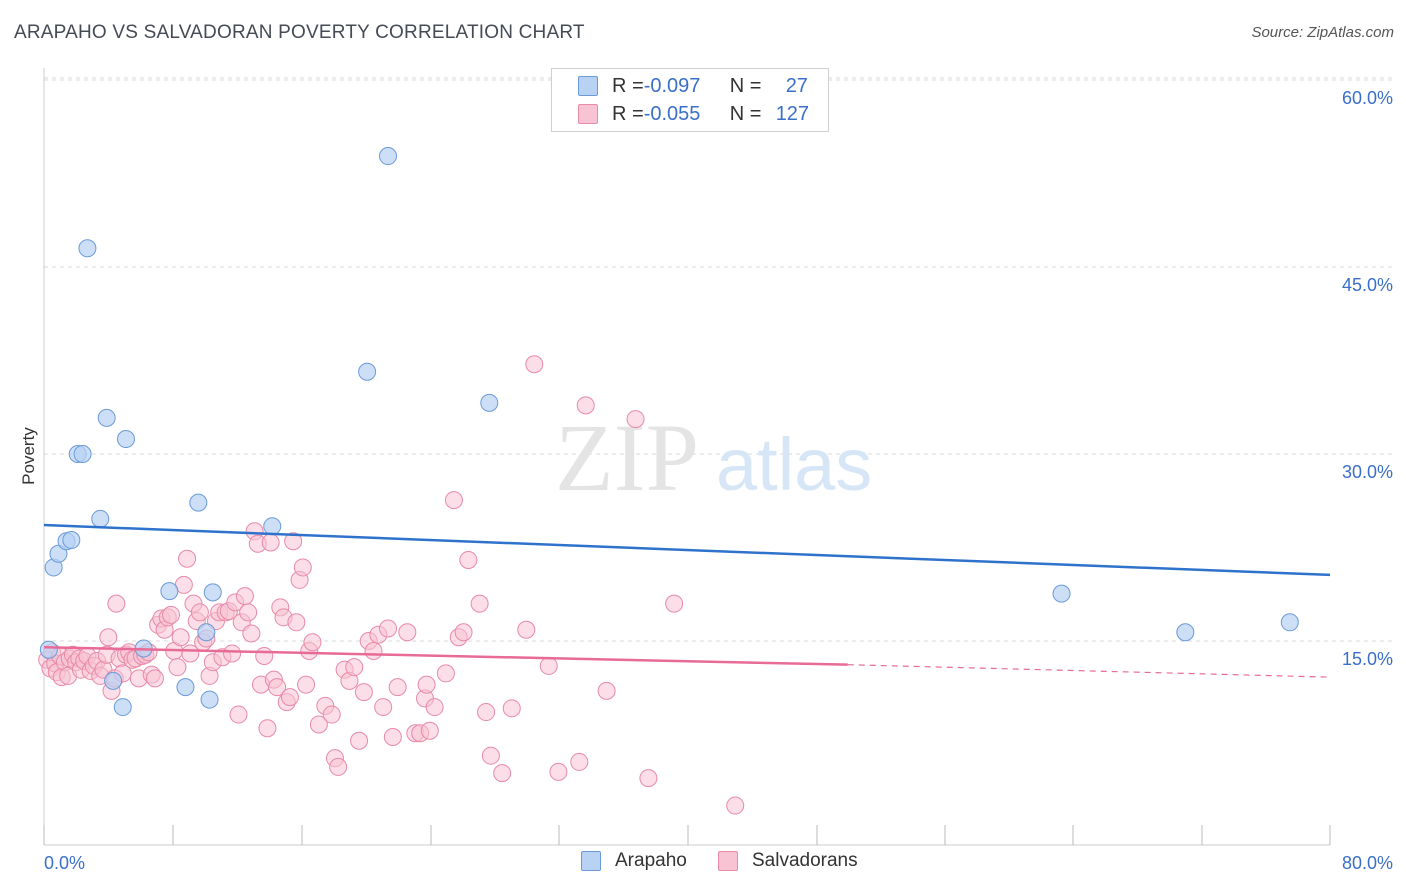 This screenshot has height=892, width=1406. I want to click on legend-r-label-salvadorans: R =, so click(628, 113).